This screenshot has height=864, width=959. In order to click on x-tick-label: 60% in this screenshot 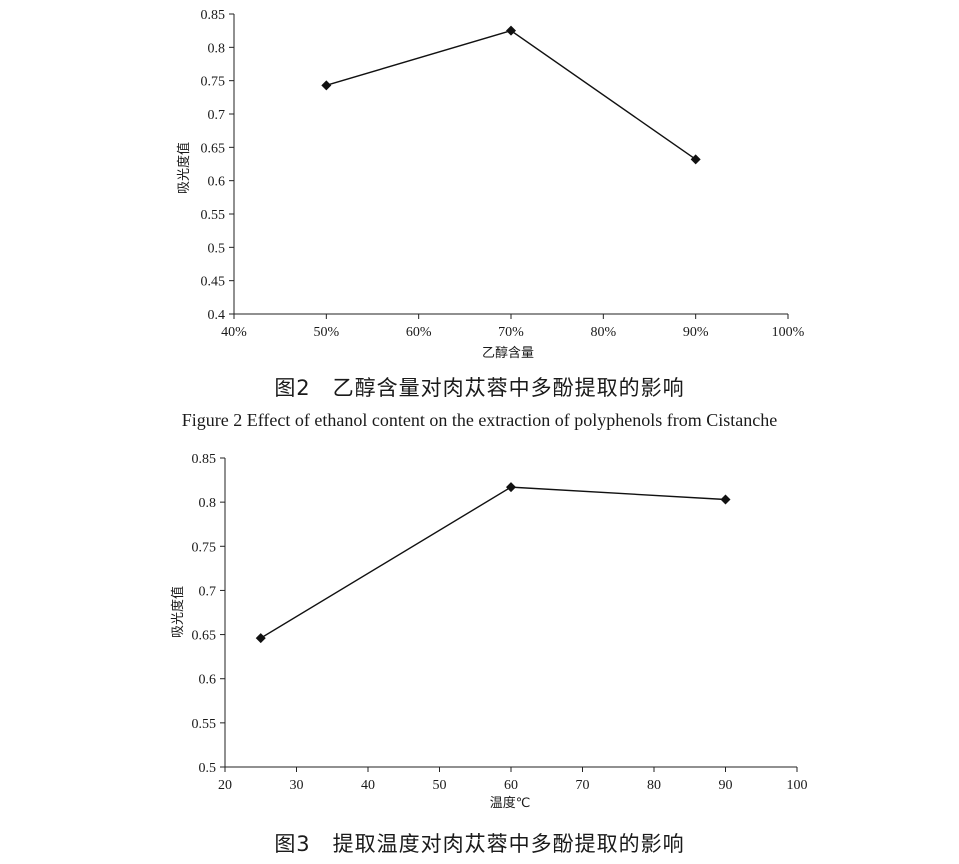, I will do `click(419, 332)`.